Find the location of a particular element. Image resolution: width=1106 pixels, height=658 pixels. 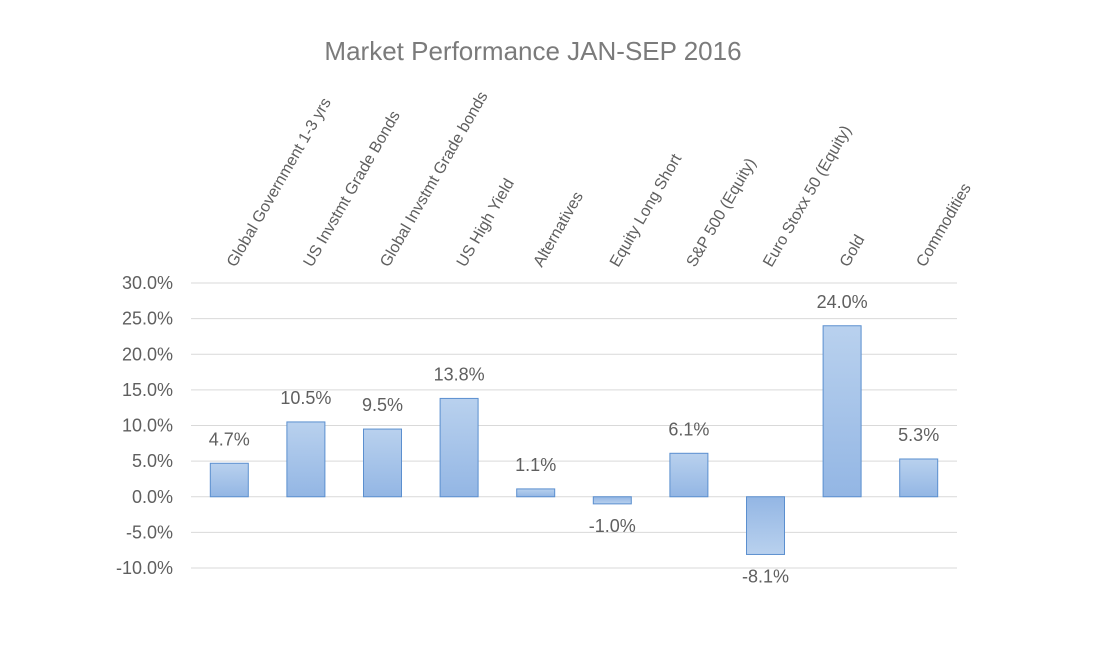

data-label: -8.1% is located at coordinates (765, 576).